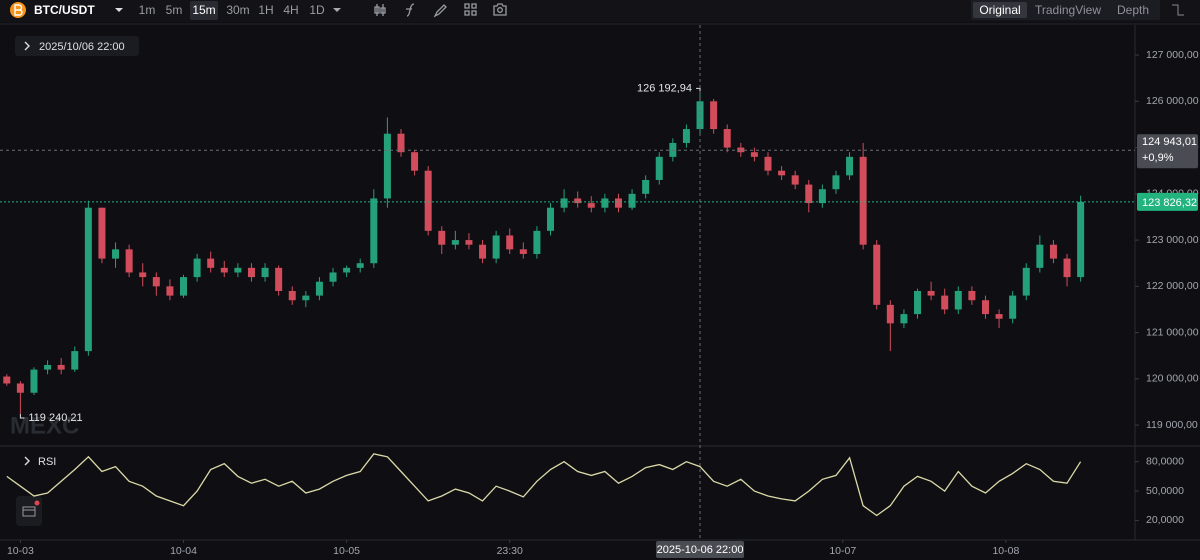 Image resolution: width=1200 pixels, height=560 pixels. What do you see at coordinates (470, 9) in the screenshot?
I see `layout-icon` at bounding box center [470, 9].